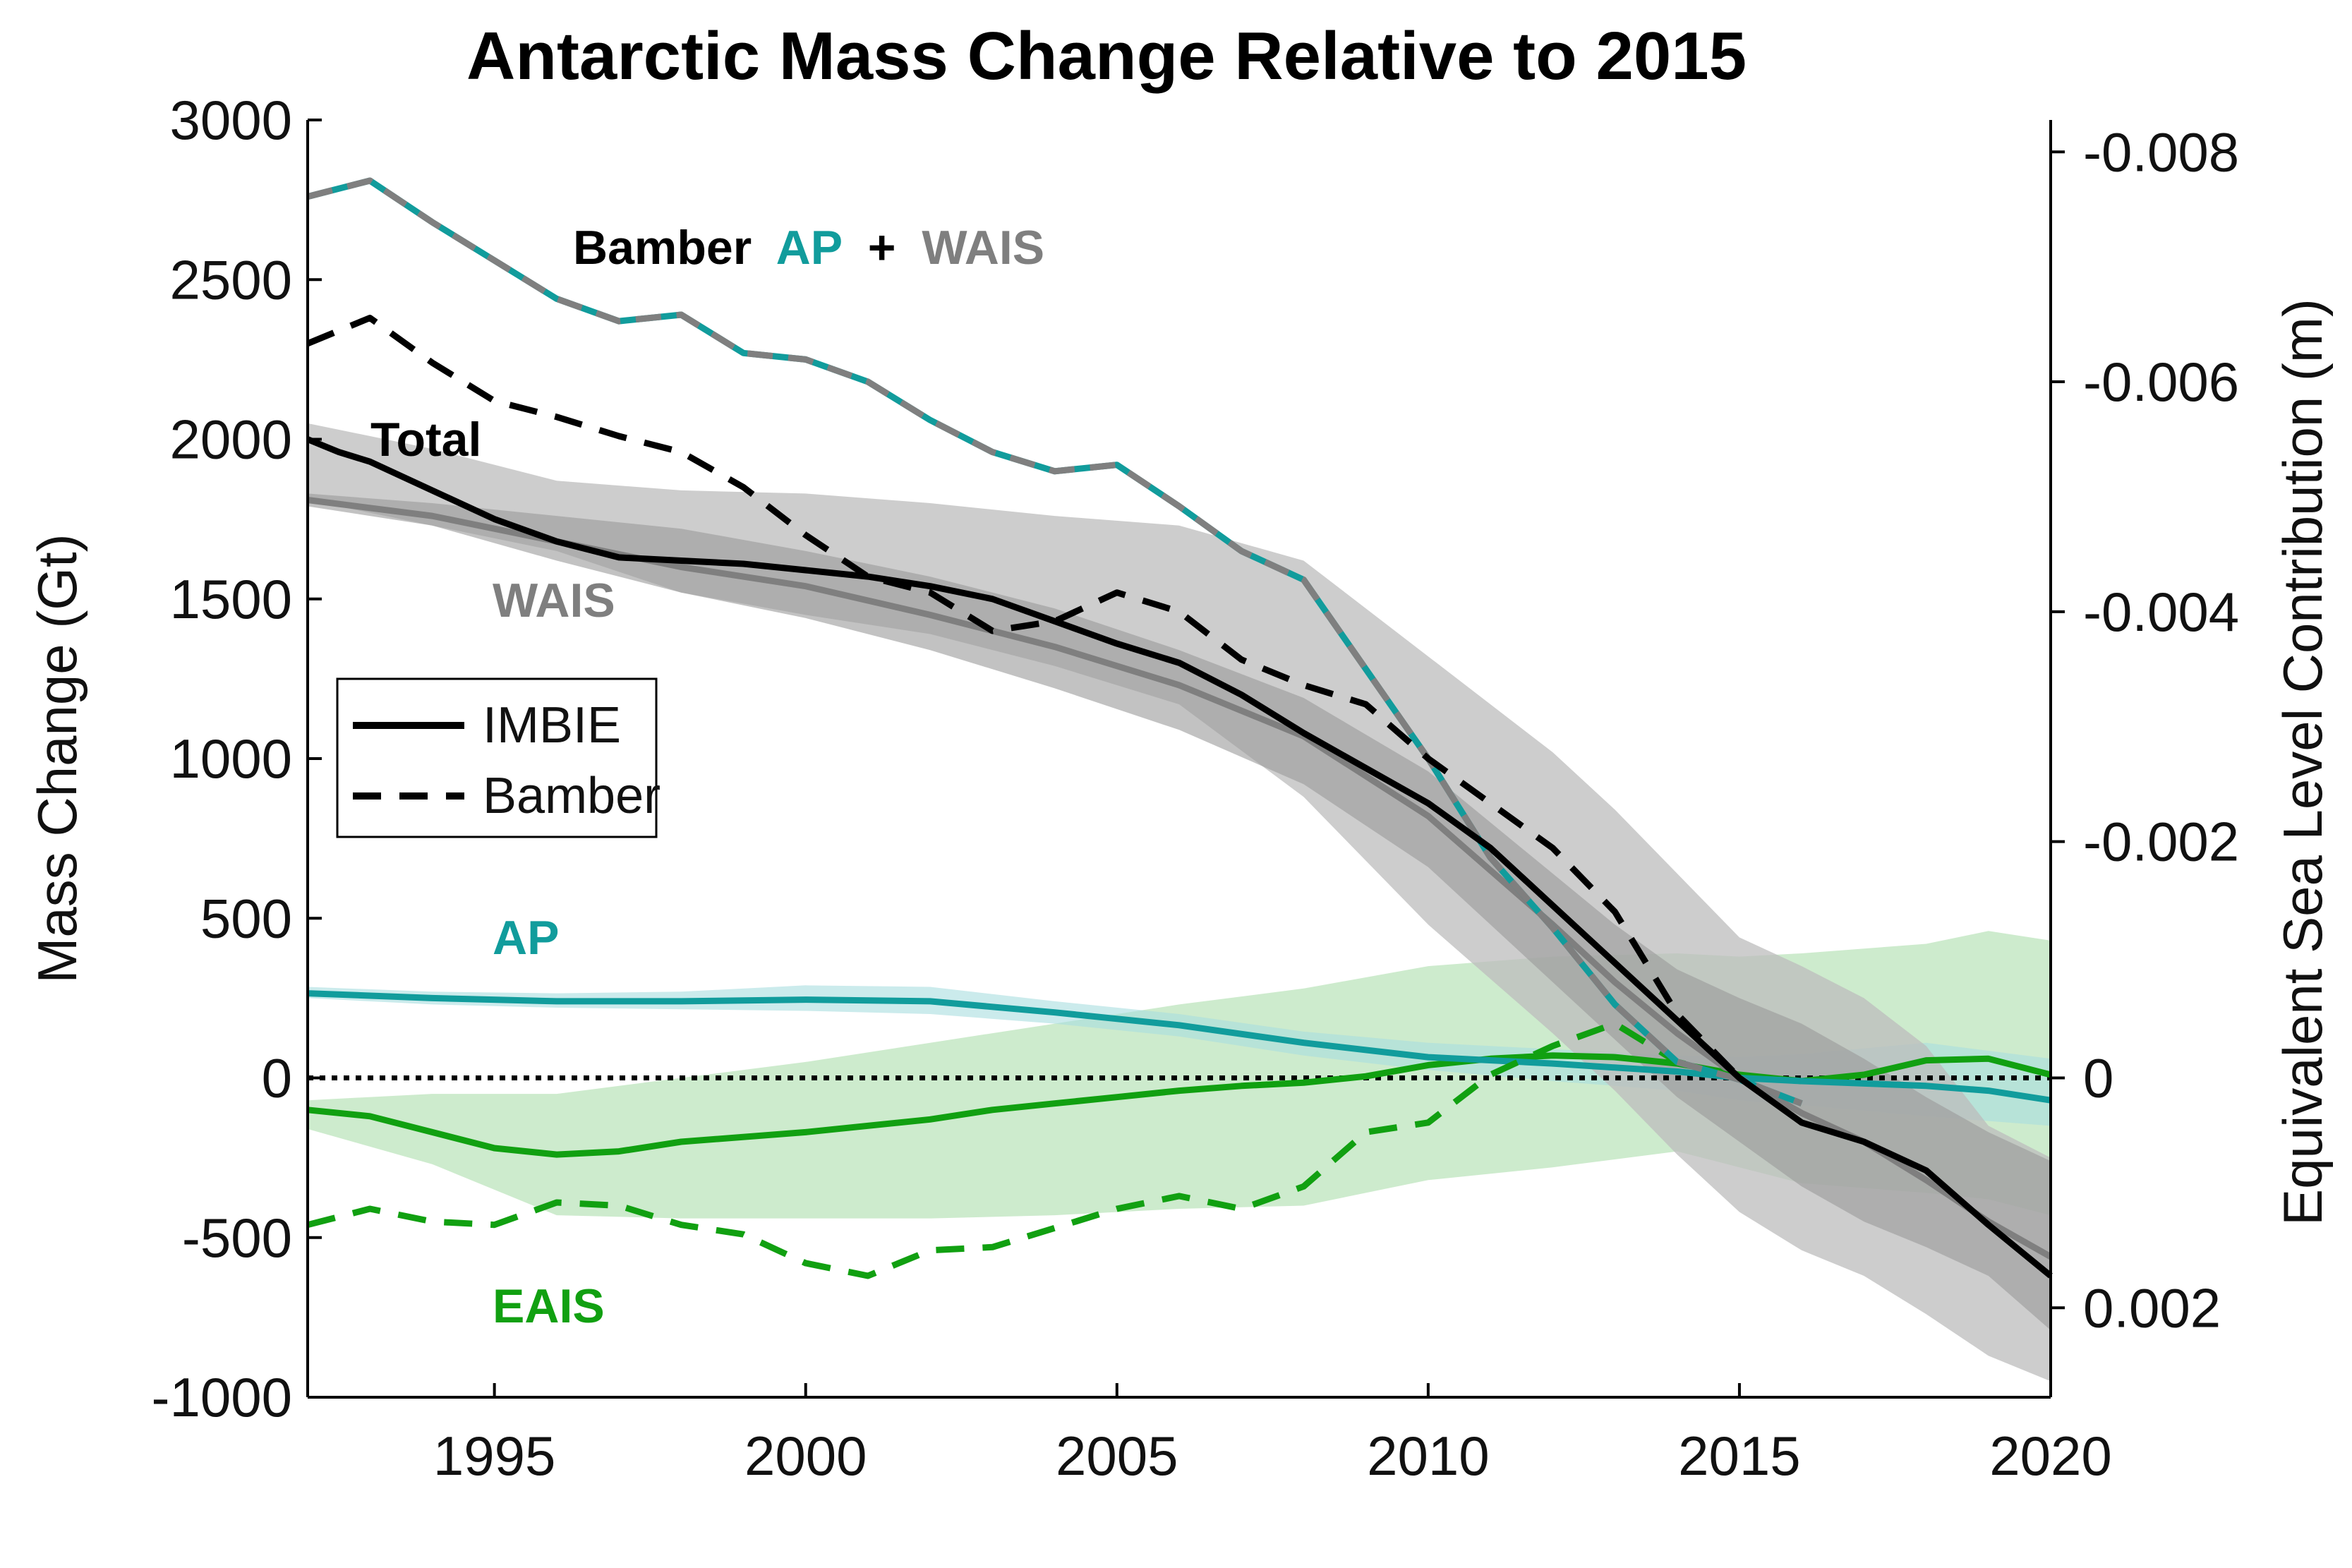  Describe the element at coordinates (230, 759) in the screenshot. I see `y-tick-label: 1000` at that location.